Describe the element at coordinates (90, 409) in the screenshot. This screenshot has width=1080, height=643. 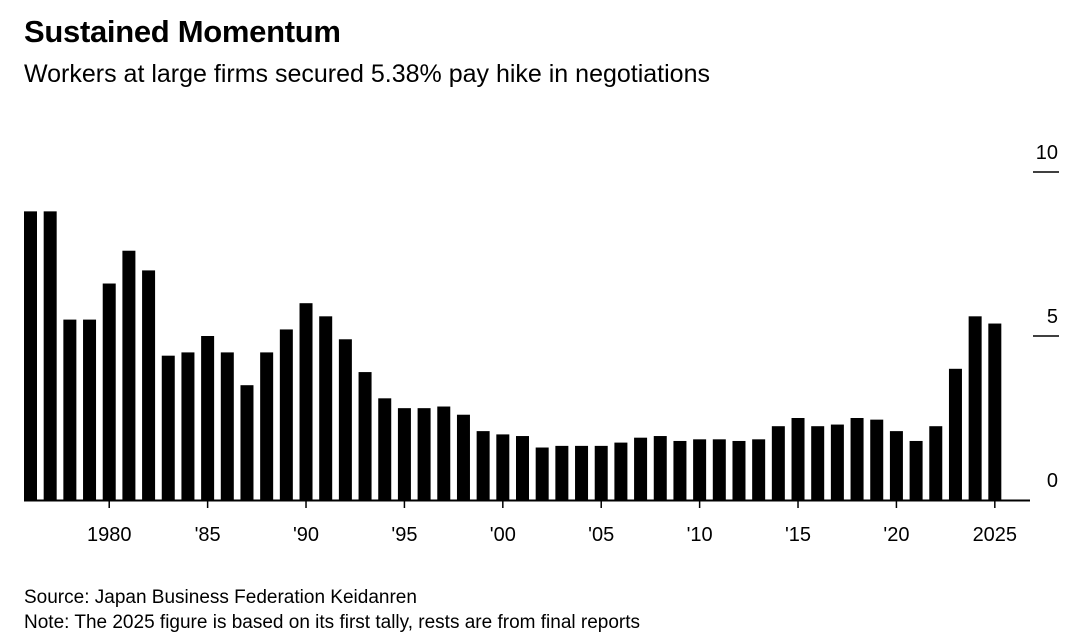
I see `bar-1979` at that location.